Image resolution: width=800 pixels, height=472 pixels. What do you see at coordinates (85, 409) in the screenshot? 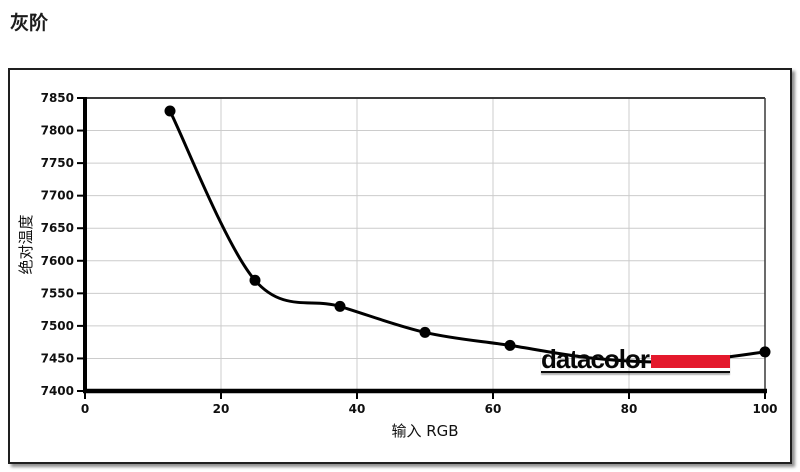
I see `x-tick-label: 0` at bounding box center [85, 409].